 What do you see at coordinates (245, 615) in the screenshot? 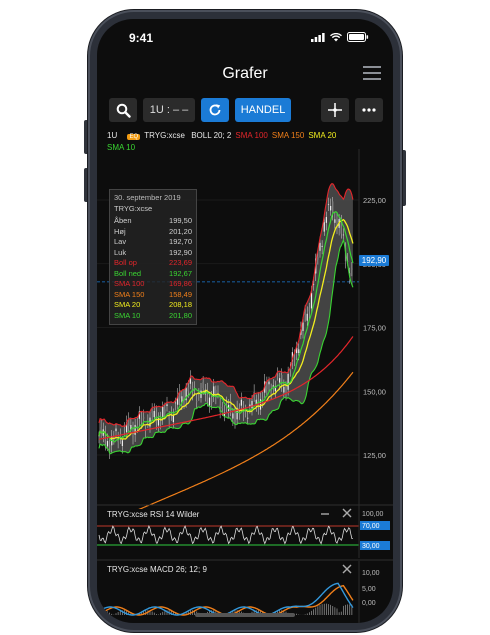
I see `home-indicator` at bounding box center [245, 615].